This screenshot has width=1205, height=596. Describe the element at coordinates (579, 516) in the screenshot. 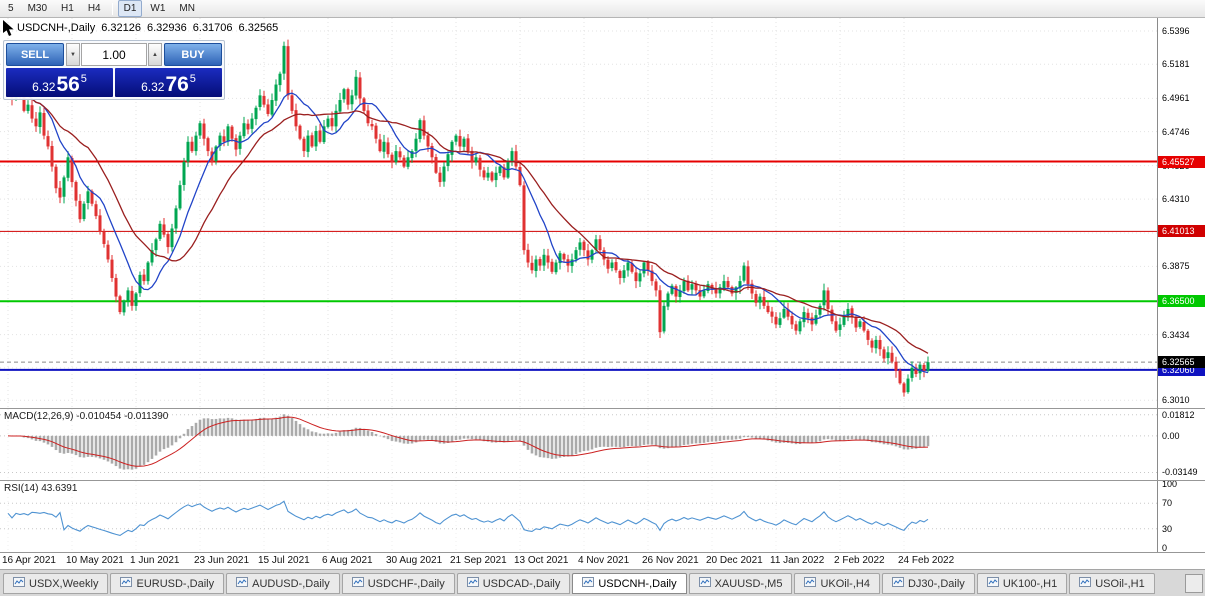

I see `rsi-canvas: RSI(14) 43.6391` at that location.